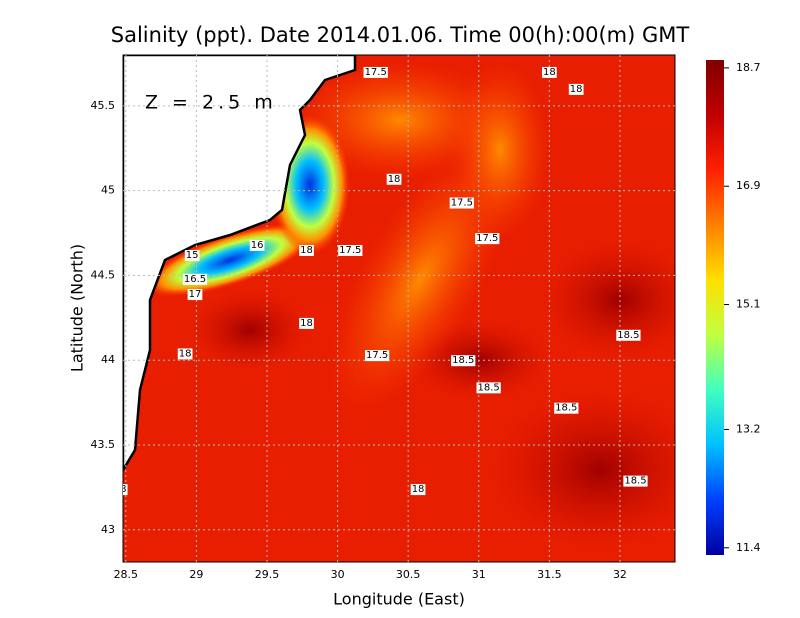 The width and height of the screenshot is (800, 618). Describe the element at coordinates (196, 574) in the screenshot. I see `x-tick-label: 29` at that location.